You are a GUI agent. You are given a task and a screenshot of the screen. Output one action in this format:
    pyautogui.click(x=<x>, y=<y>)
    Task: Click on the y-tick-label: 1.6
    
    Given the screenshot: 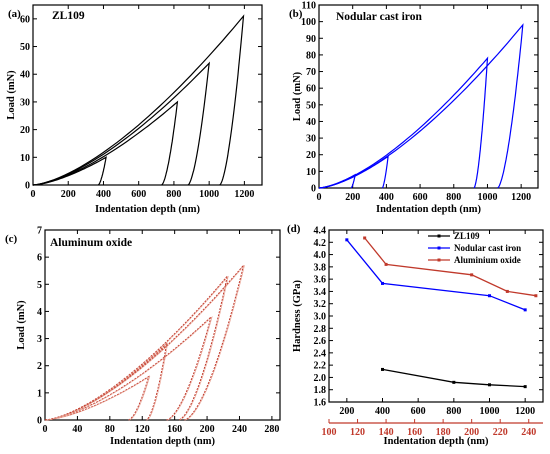 What is the action you would take?
    pyautogui.click(x=320, y=403)
    